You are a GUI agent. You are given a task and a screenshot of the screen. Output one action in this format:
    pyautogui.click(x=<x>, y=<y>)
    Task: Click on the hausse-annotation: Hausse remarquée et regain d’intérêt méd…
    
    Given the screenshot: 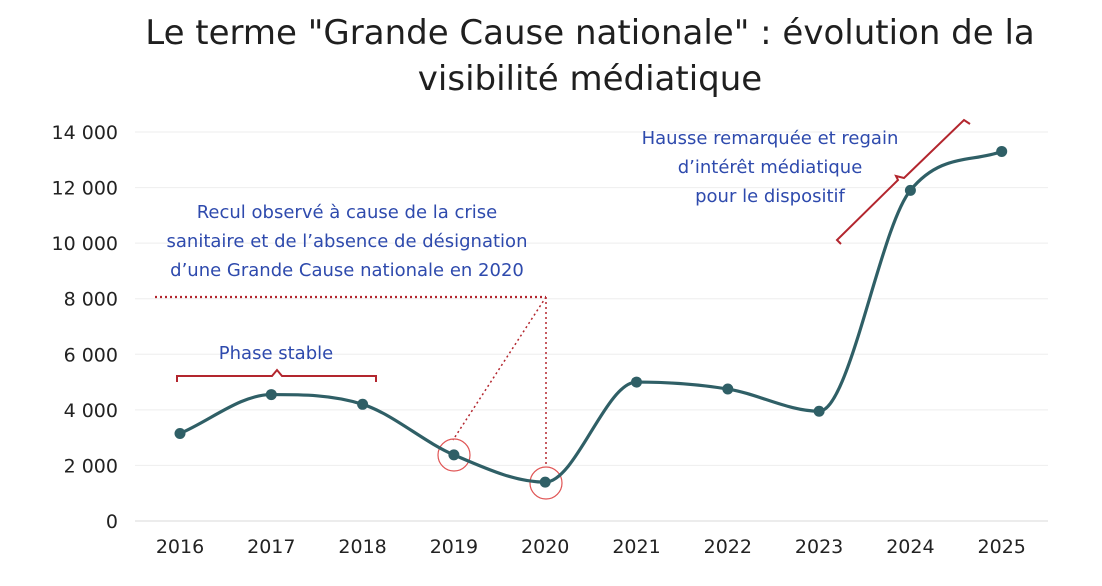 What is the action you would take?
    pyautogui.click(x=770, y=167)
    